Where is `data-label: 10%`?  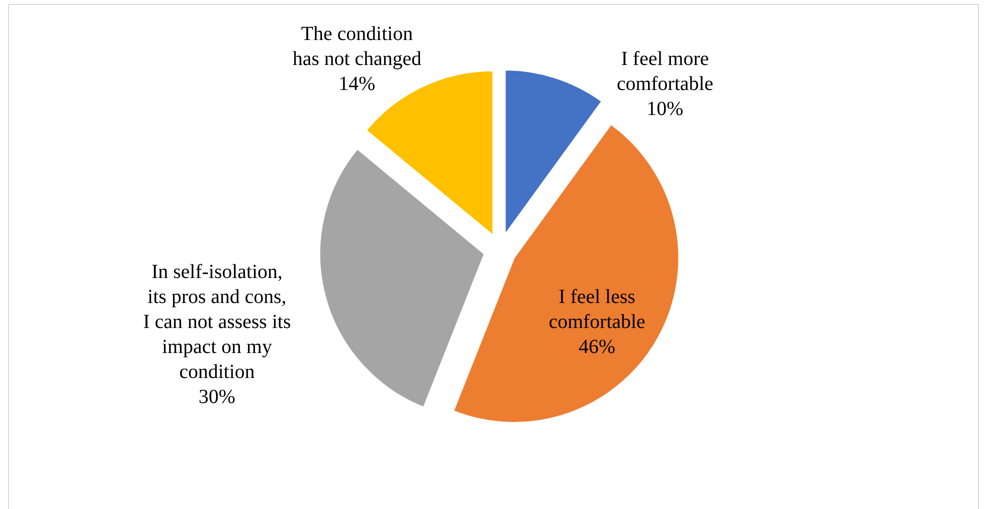
data-label: 10% is located at coordinates (665, 109).